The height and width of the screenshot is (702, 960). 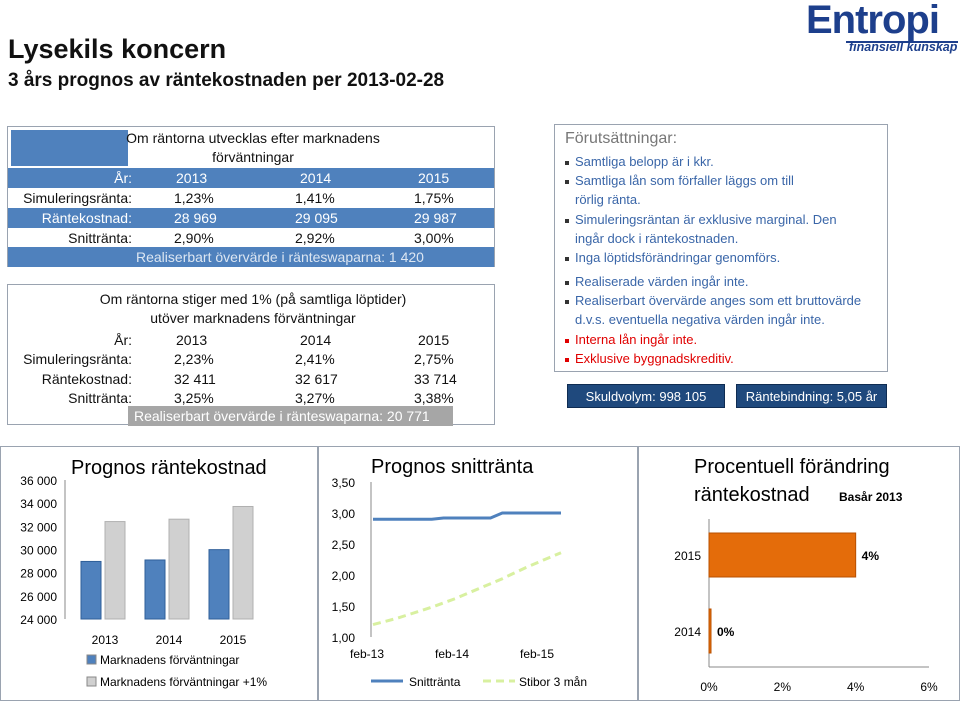 I want to click on assumption-item: Inga löptidsförändringar genomförs., so click(x=672, y=257).